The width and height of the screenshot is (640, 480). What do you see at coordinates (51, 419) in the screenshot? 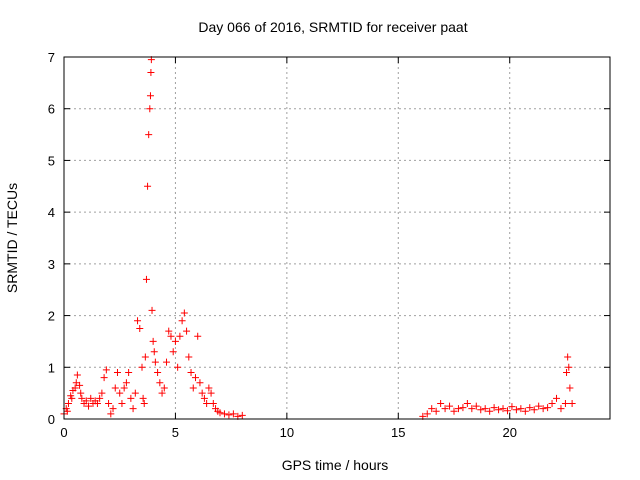
I see `y-tick-label: 0` at bounding box center [51, 419].